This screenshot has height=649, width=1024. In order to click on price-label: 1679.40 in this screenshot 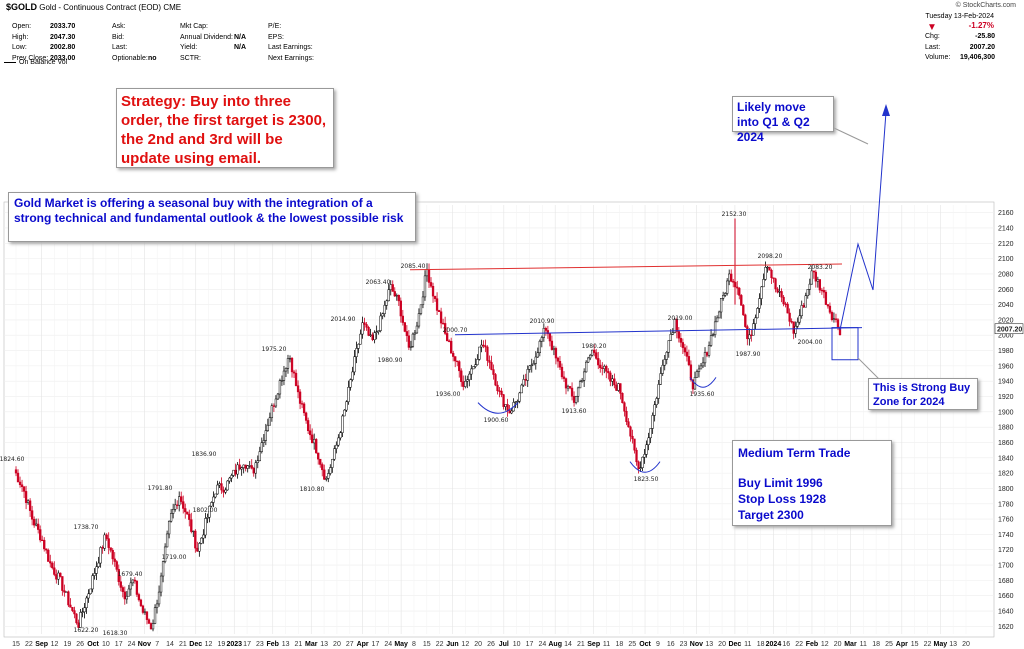, I will do `click(130, 574)`.